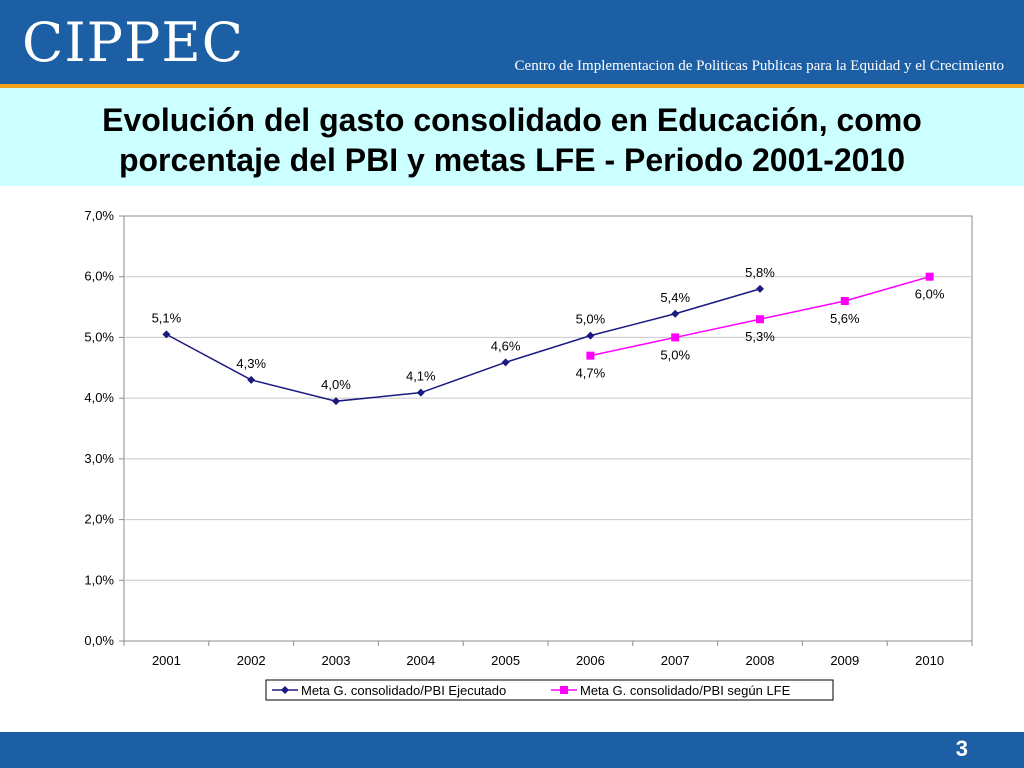 The image size is (1024, 768). Describe the element at coordinates (99, 640) in the screenshot. I see `y-tick-label: 0,0%` at that location.